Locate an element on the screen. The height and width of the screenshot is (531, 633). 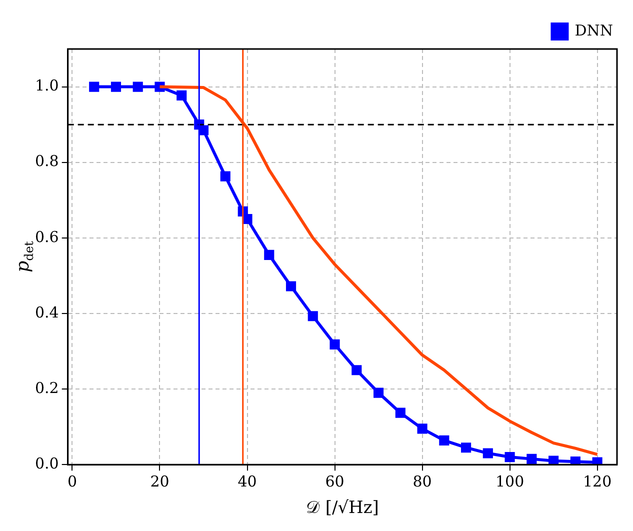
x-tick-label: 40 is located at coordinates (247, 481).